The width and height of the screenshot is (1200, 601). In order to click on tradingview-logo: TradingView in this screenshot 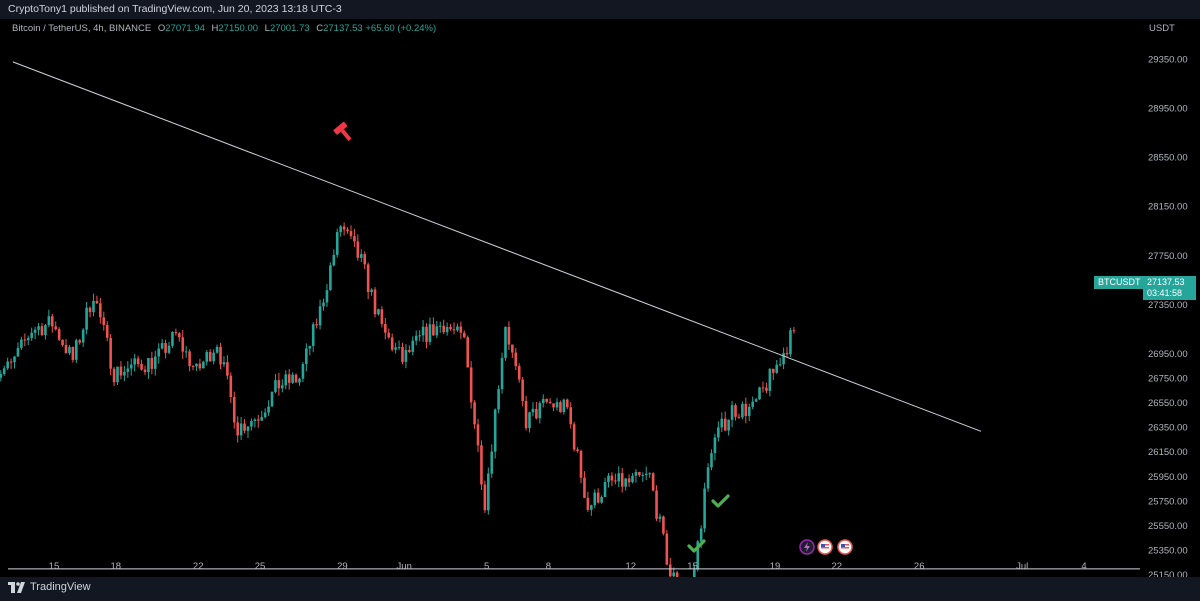, I will do `click(49, 587)`.